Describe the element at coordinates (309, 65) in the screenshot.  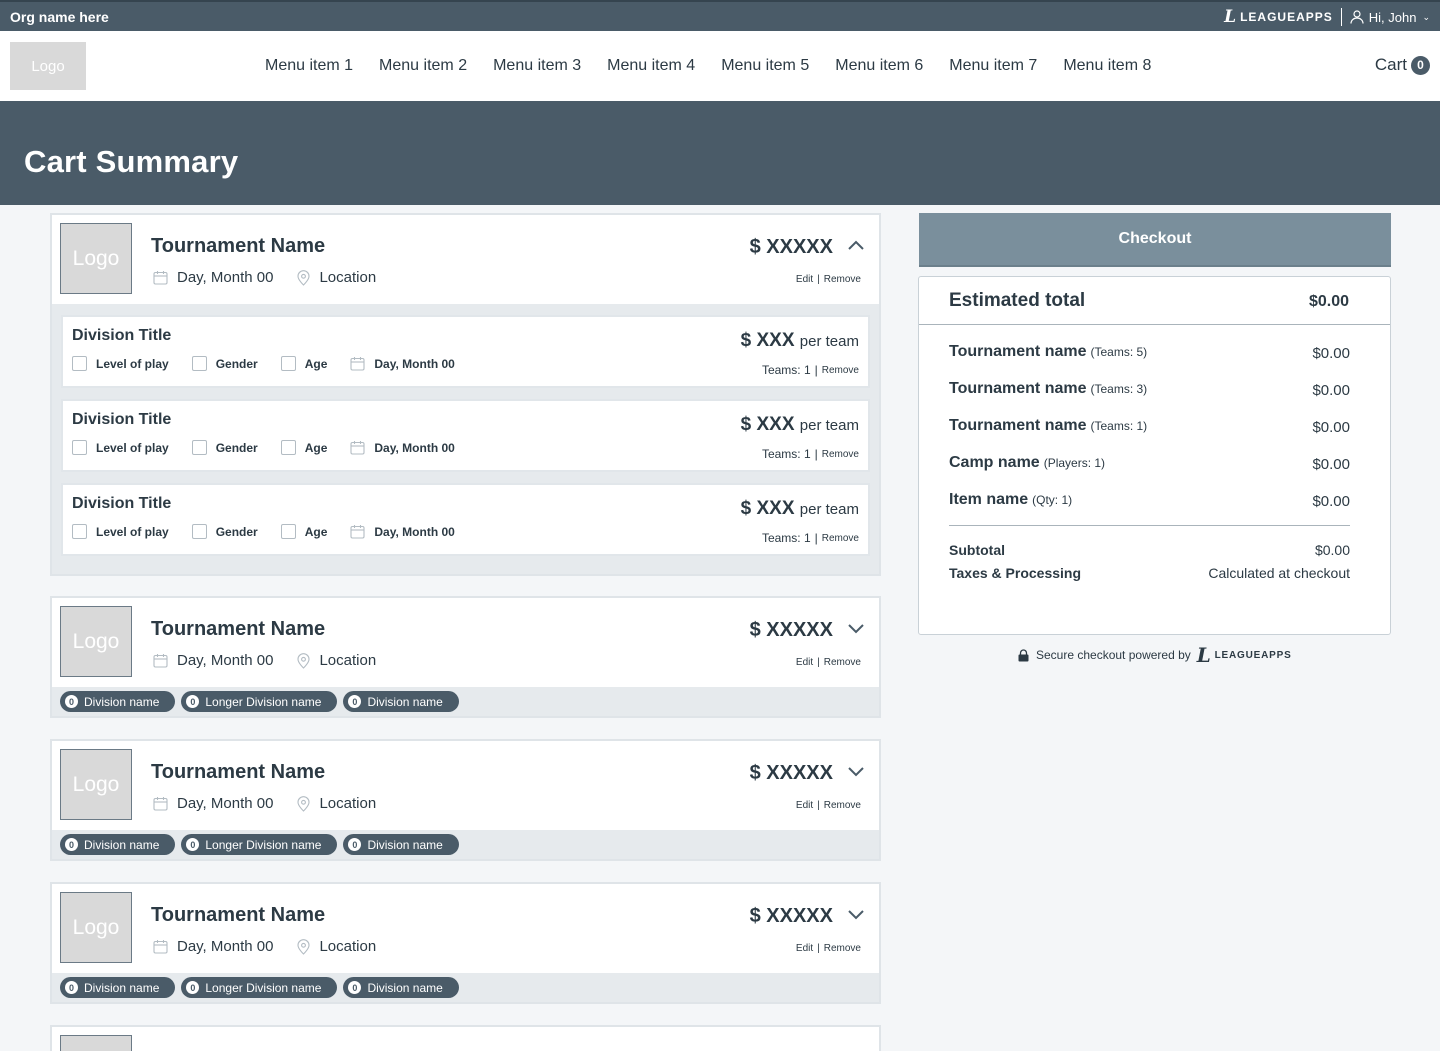
I see `nav-item: Menu item 1` at that location.